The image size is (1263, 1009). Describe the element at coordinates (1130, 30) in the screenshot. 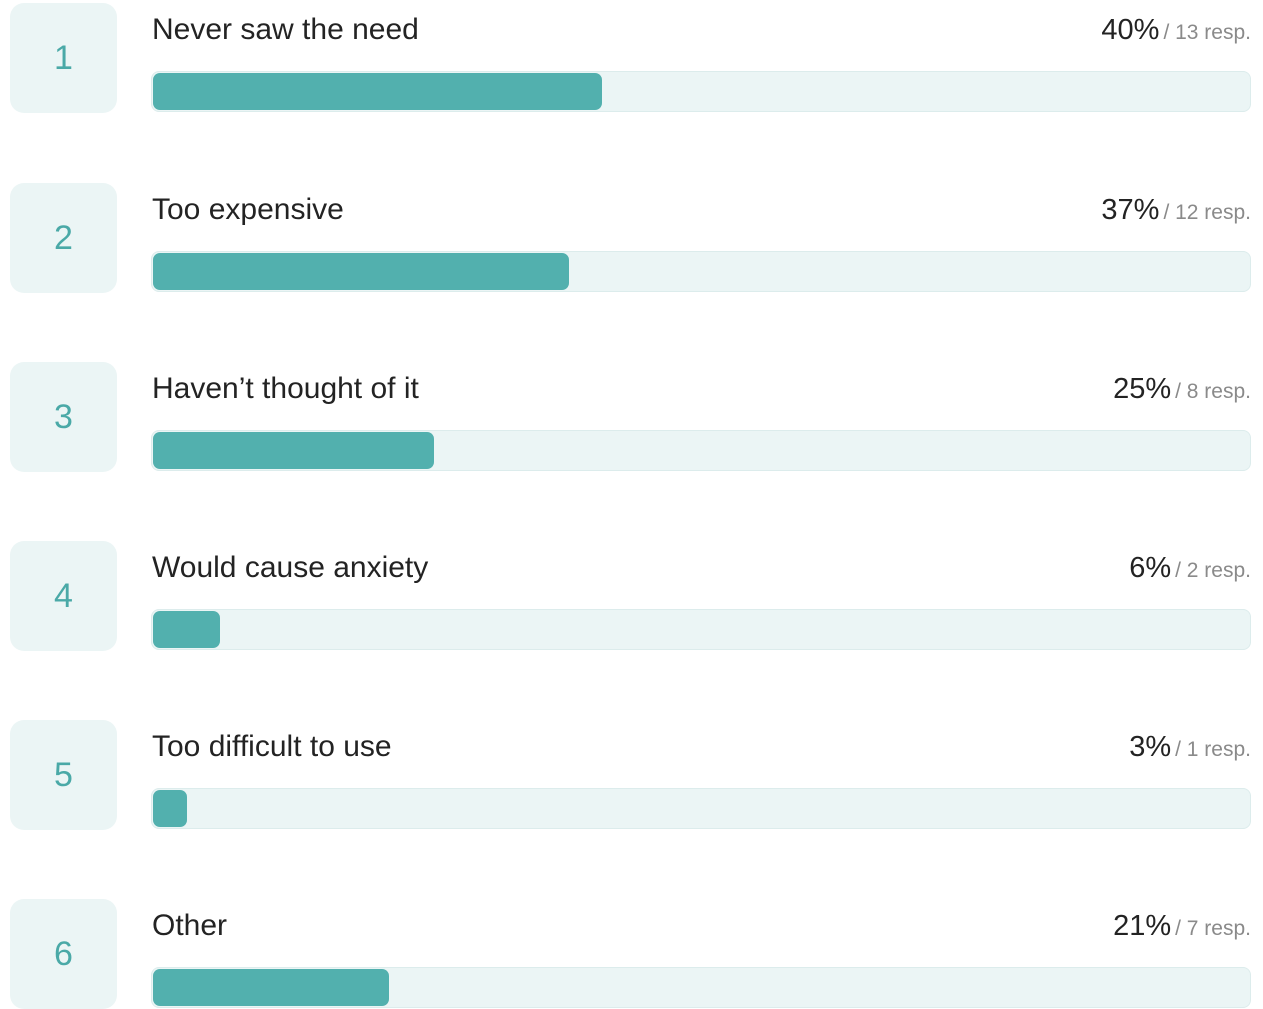

I see `percent-label: 40%` at that location.